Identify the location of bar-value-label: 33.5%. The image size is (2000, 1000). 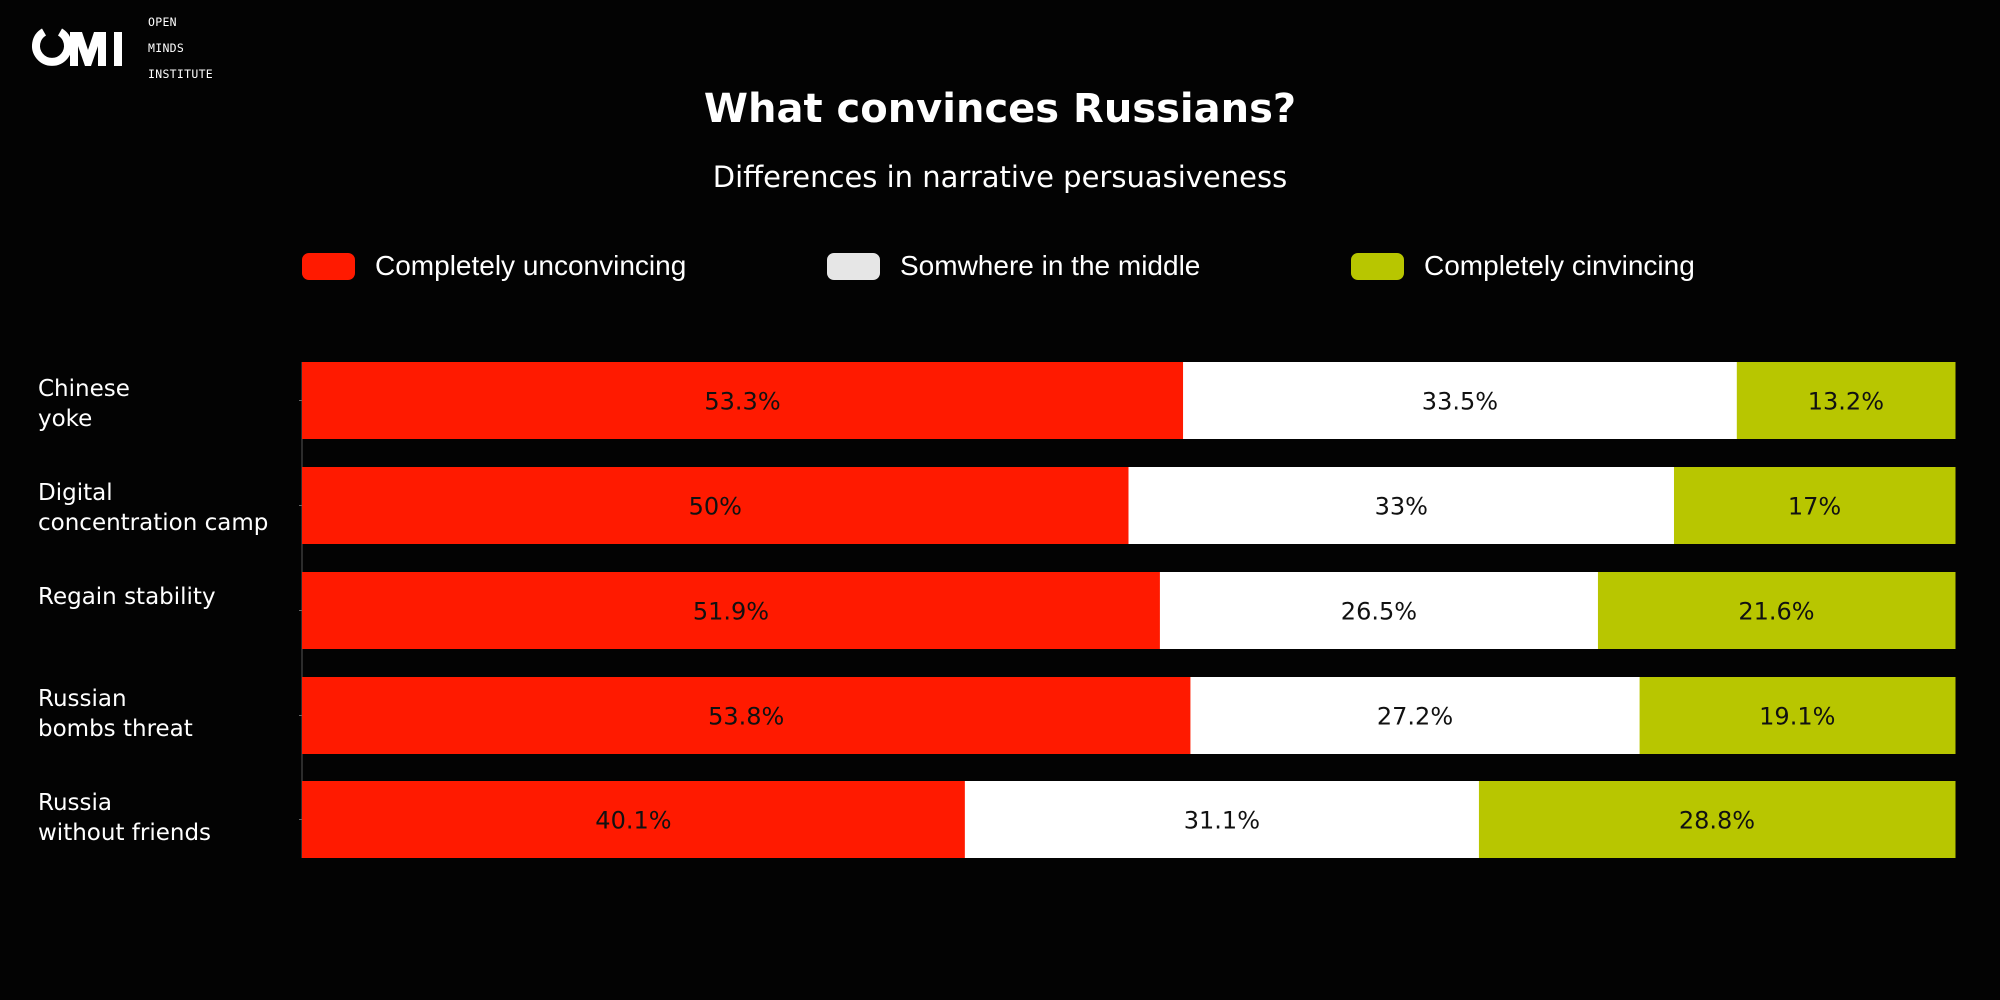
(1460, 402).